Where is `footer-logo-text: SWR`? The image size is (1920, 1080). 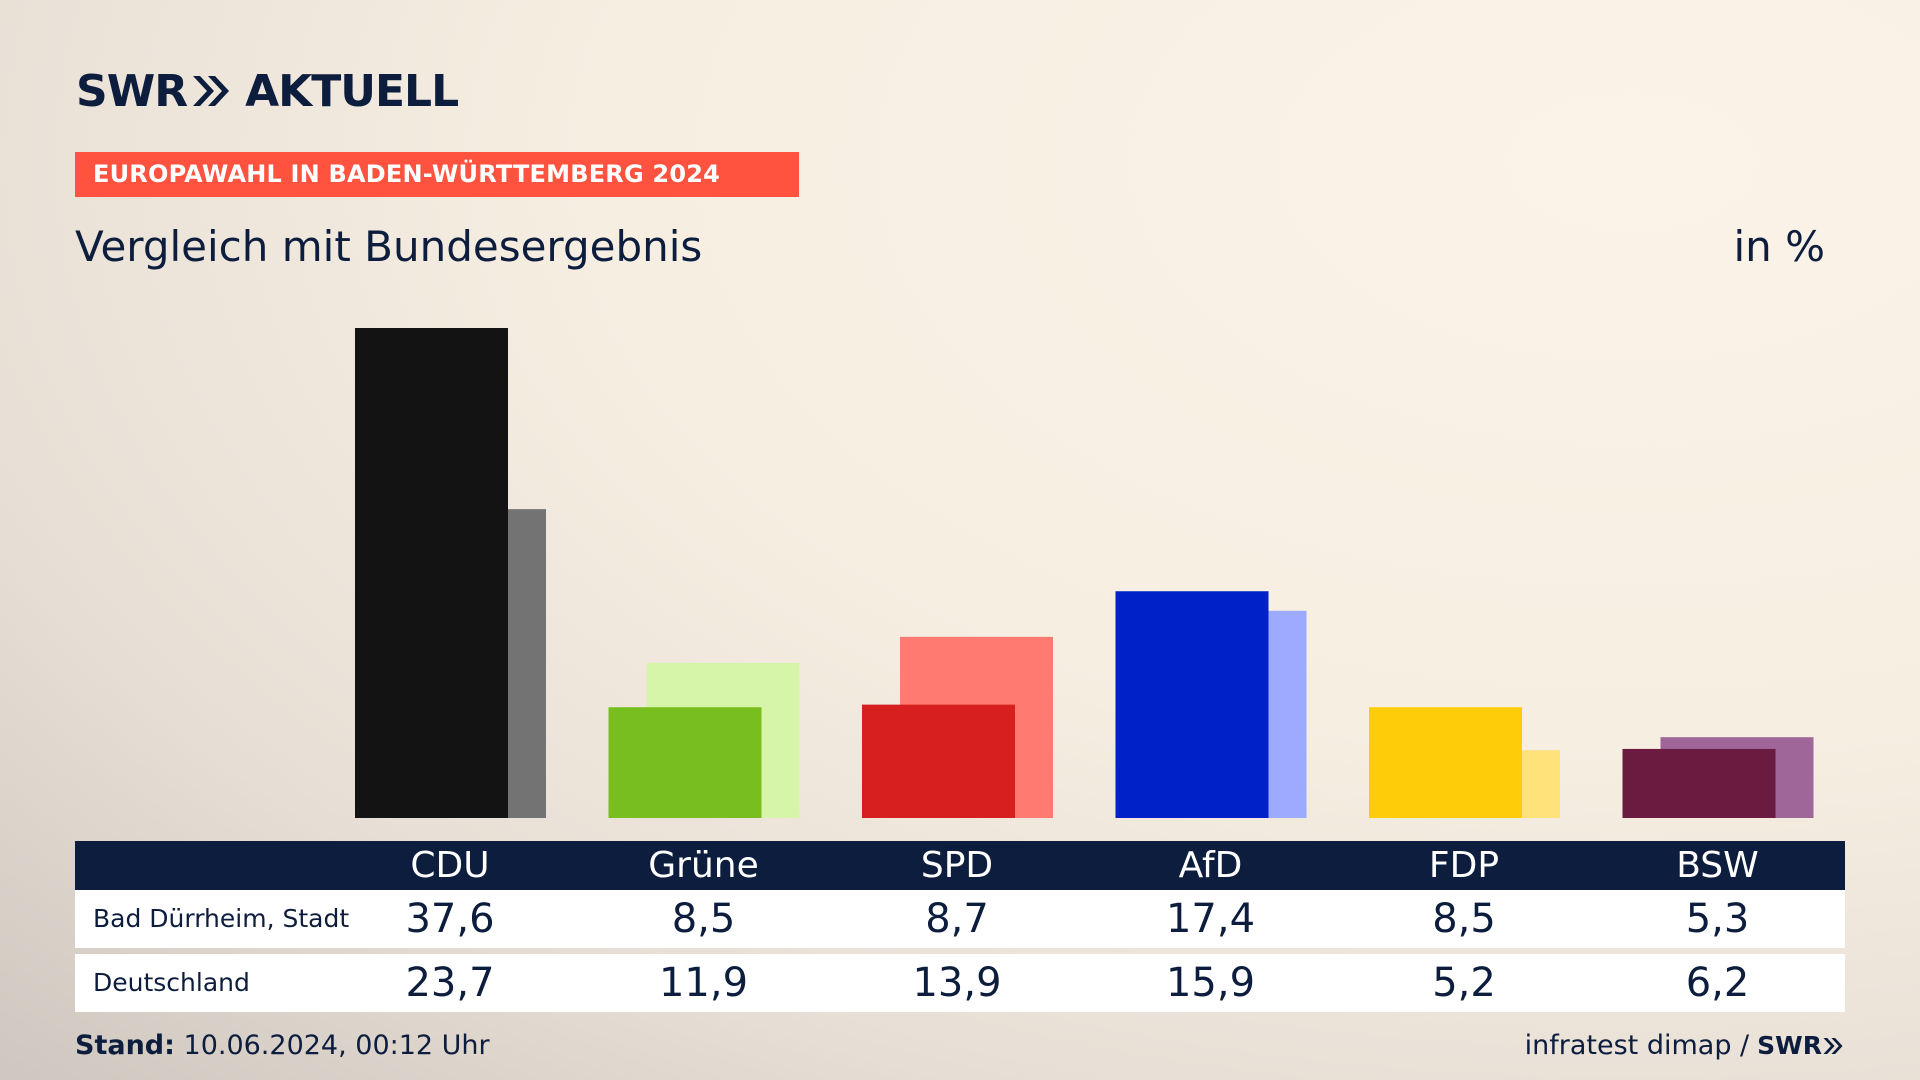 footer-logo-text: SWR is located at coordinates (1789, 1045).